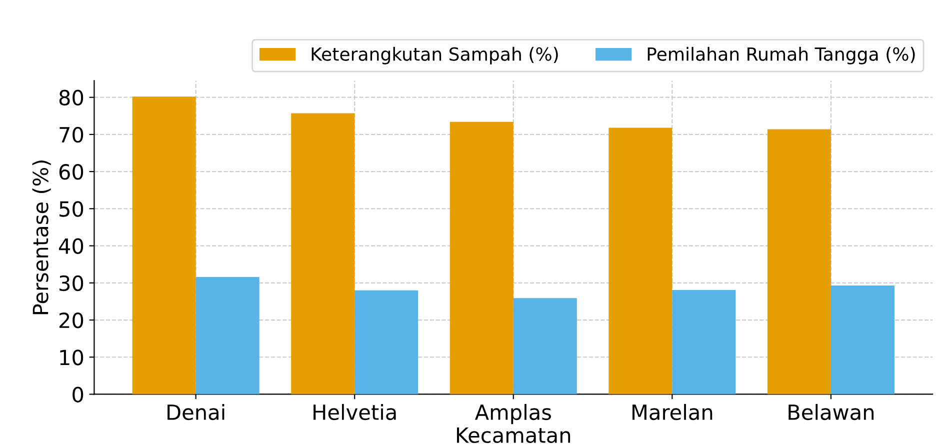  Describe the element at coordinates (72, 283) in the screenshot. I see `y-tick-label: 30` at that location.